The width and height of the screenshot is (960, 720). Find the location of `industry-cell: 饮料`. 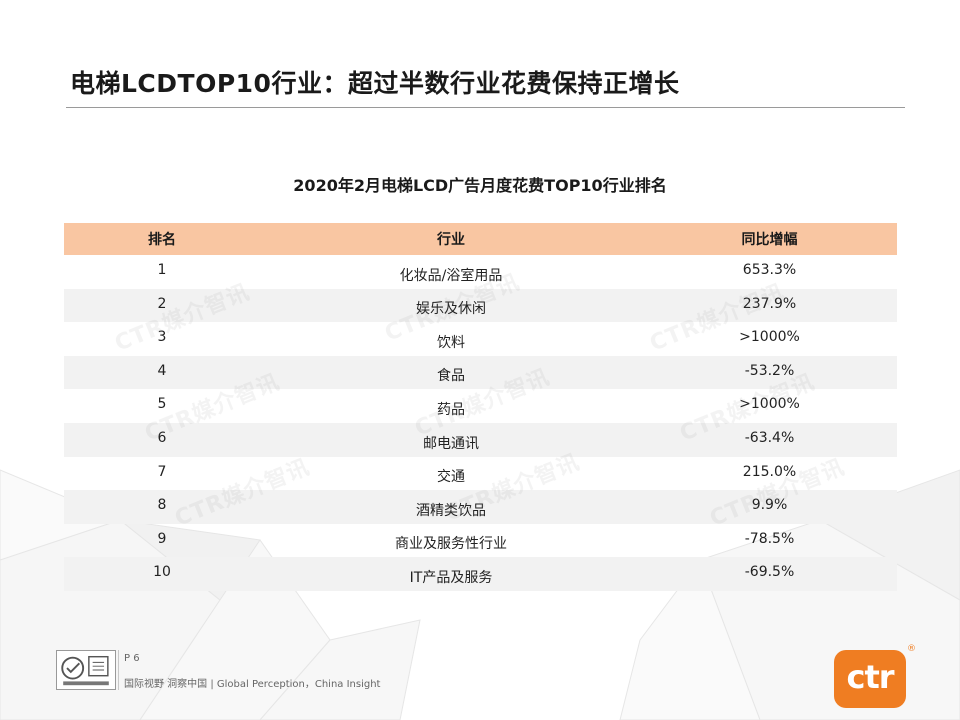

industry-cell: 饮料 is located at coordinates (451, 342).